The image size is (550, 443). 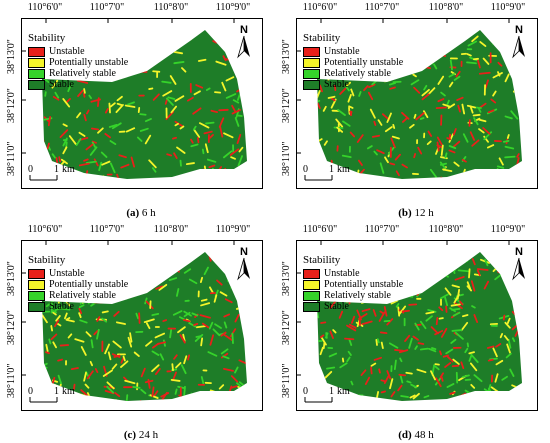 What do you see at coordinates (422, 435) in the screenshot?
I see `panel-label: 48 h` at bounding box center [422, 435].